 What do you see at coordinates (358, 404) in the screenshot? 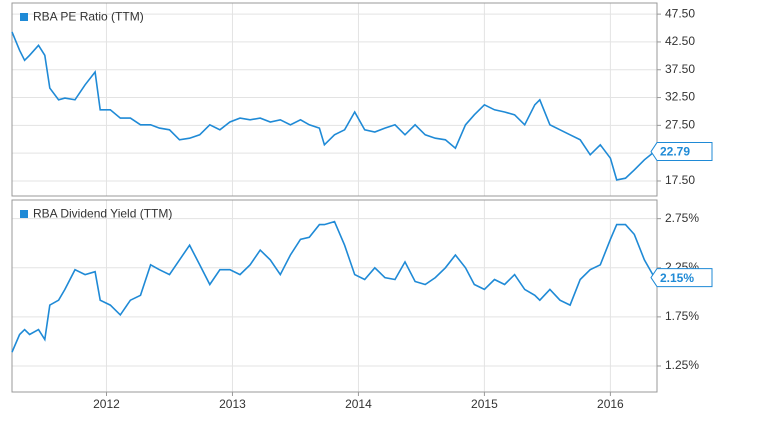
I see `x-tick-label: 2014` at bounding box center [358, 404].